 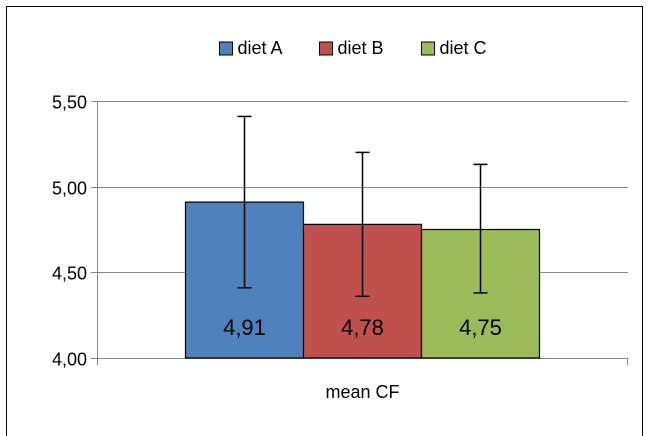 What do you see at coordinates (480, 327) in the screenshot?
I see `data-label: 4,75` at bounding box center [480, 327].